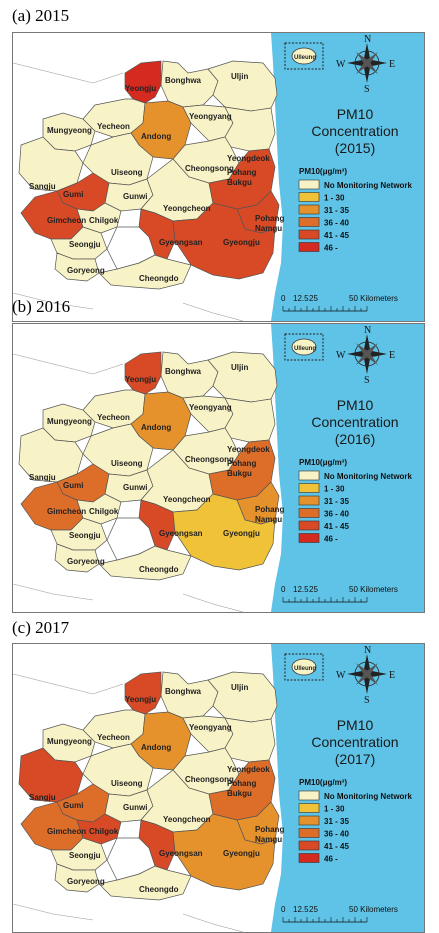 This screenshot has width=439, height=933. I want to click on region-label-pohang-namgu-1: Pohang, so click(269, 509).